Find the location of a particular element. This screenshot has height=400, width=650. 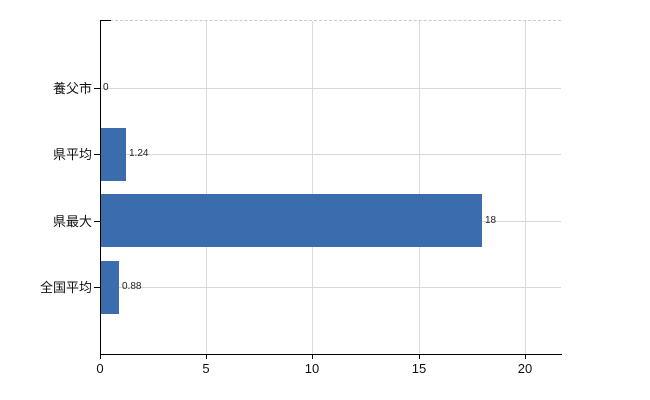

category-label: 県平均 is located at coordinates (72, 154).